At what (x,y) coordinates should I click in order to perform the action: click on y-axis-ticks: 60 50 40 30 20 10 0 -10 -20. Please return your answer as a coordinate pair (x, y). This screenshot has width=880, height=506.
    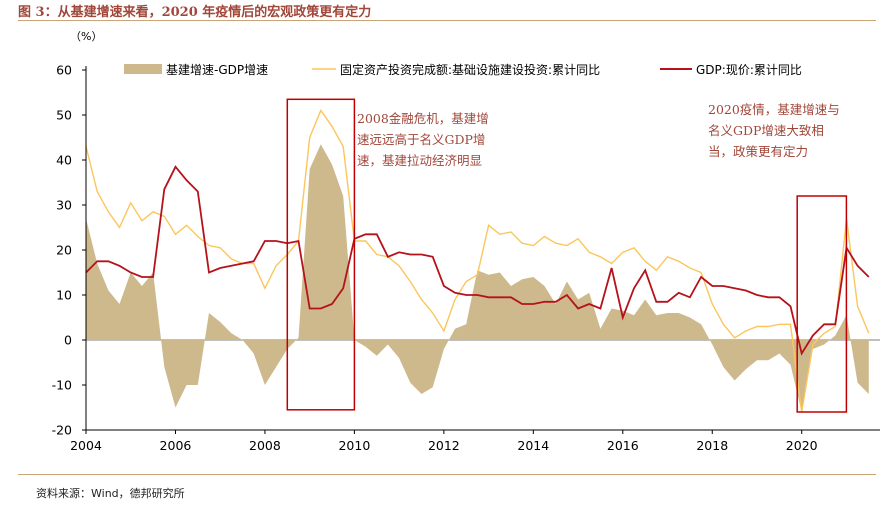
    Looking at the image, I should click on (69, 250).